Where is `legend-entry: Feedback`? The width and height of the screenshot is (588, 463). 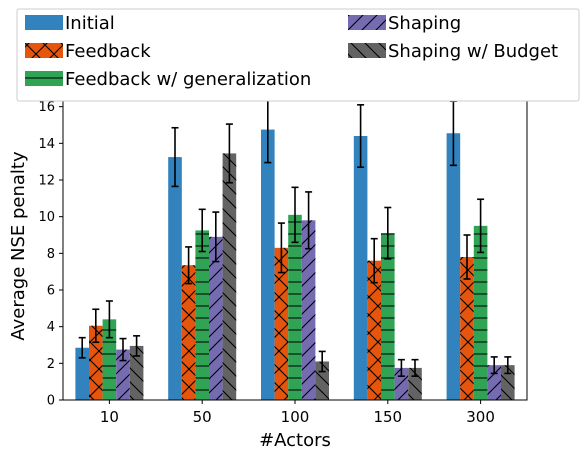 legend-entry: Feedback is located at coordinates (88, 51).